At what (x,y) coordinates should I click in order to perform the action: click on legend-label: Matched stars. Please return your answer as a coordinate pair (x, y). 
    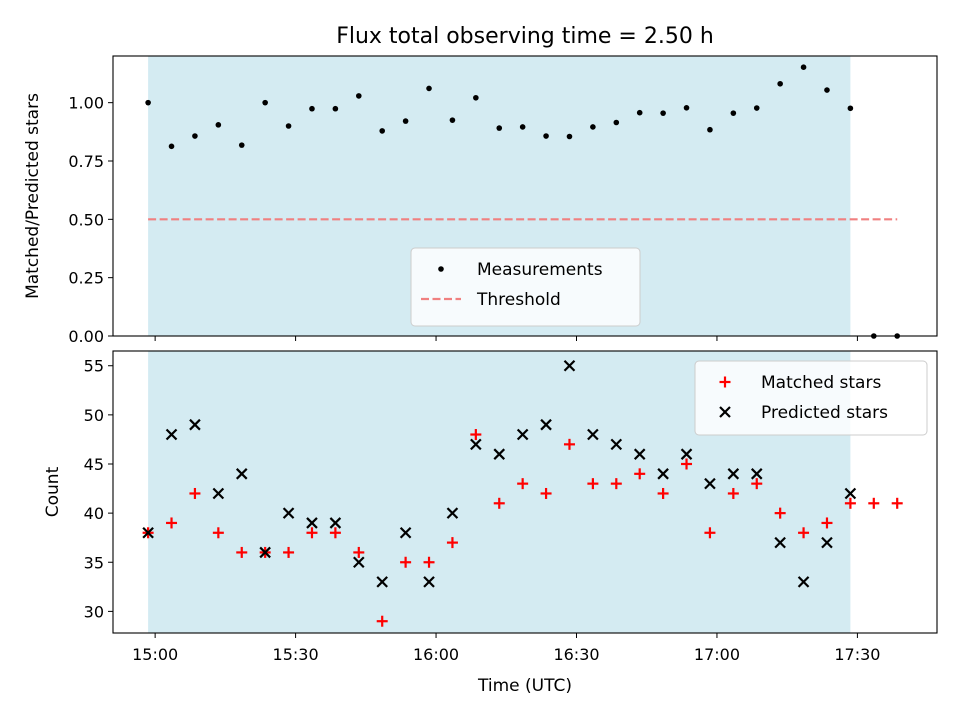
    Looking at the image, I should click on (821, 383).